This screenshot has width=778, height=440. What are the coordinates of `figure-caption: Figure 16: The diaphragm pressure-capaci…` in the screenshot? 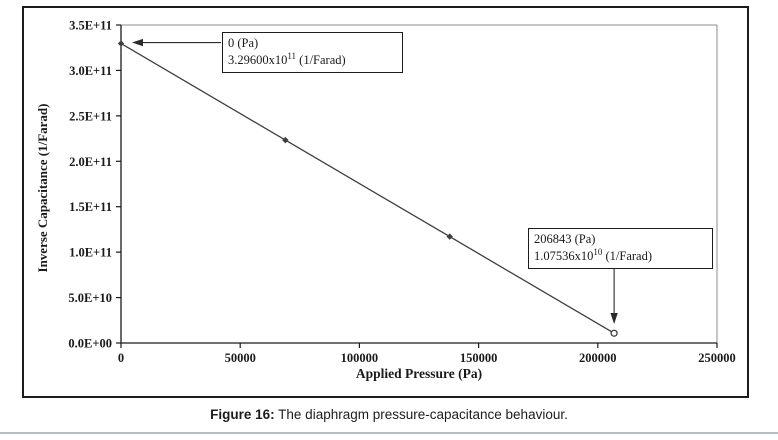 It's located at (389, 414).